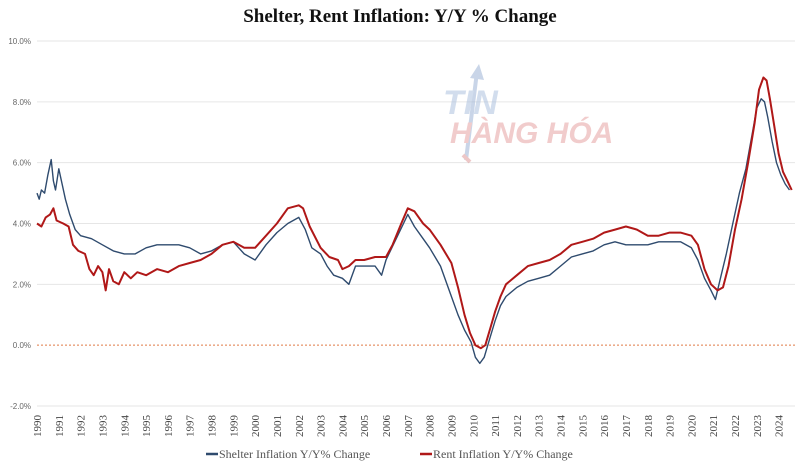  I want to click on x-tick-label: 2020, so click(692, 426).